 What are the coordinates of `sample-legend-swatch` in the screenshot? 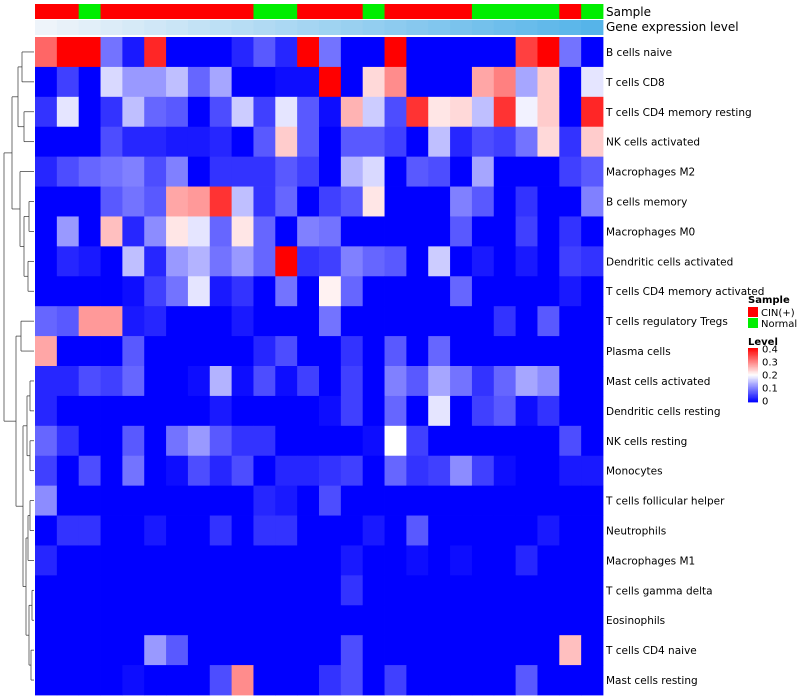 It's located at (753, 323).